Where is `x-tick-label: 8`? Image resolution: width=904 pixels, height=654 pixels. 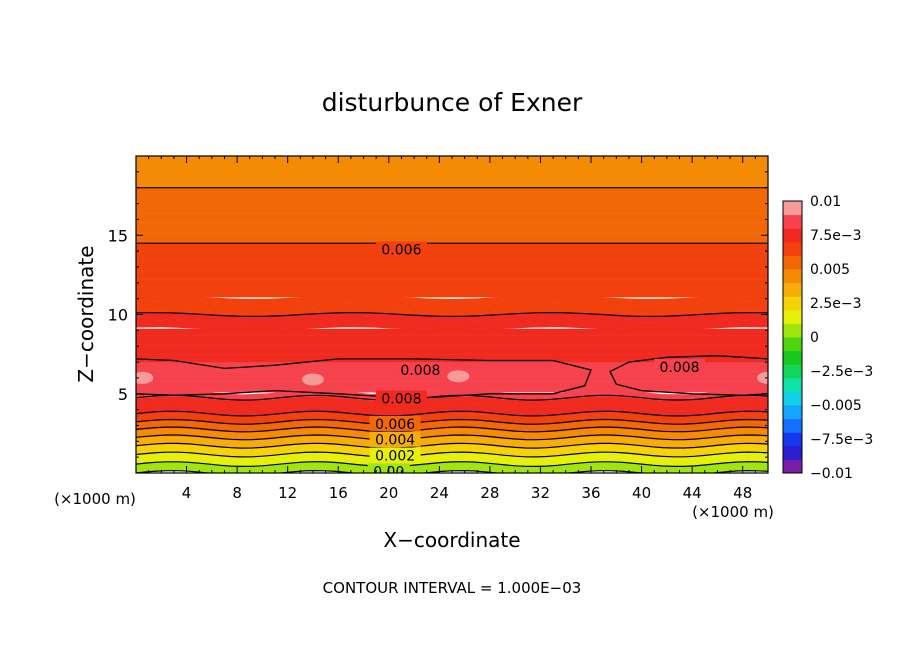
x-tick-label: 8 is located at coordinates (237, 493).